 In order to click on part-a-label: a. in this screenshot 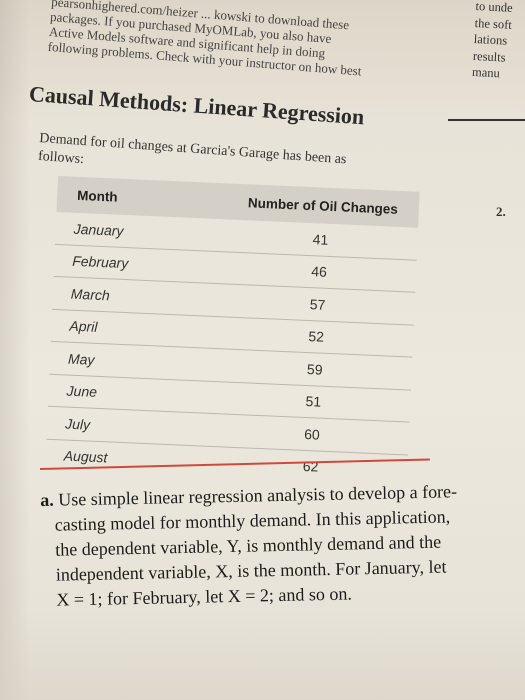, I will do `click(47, 499)`.